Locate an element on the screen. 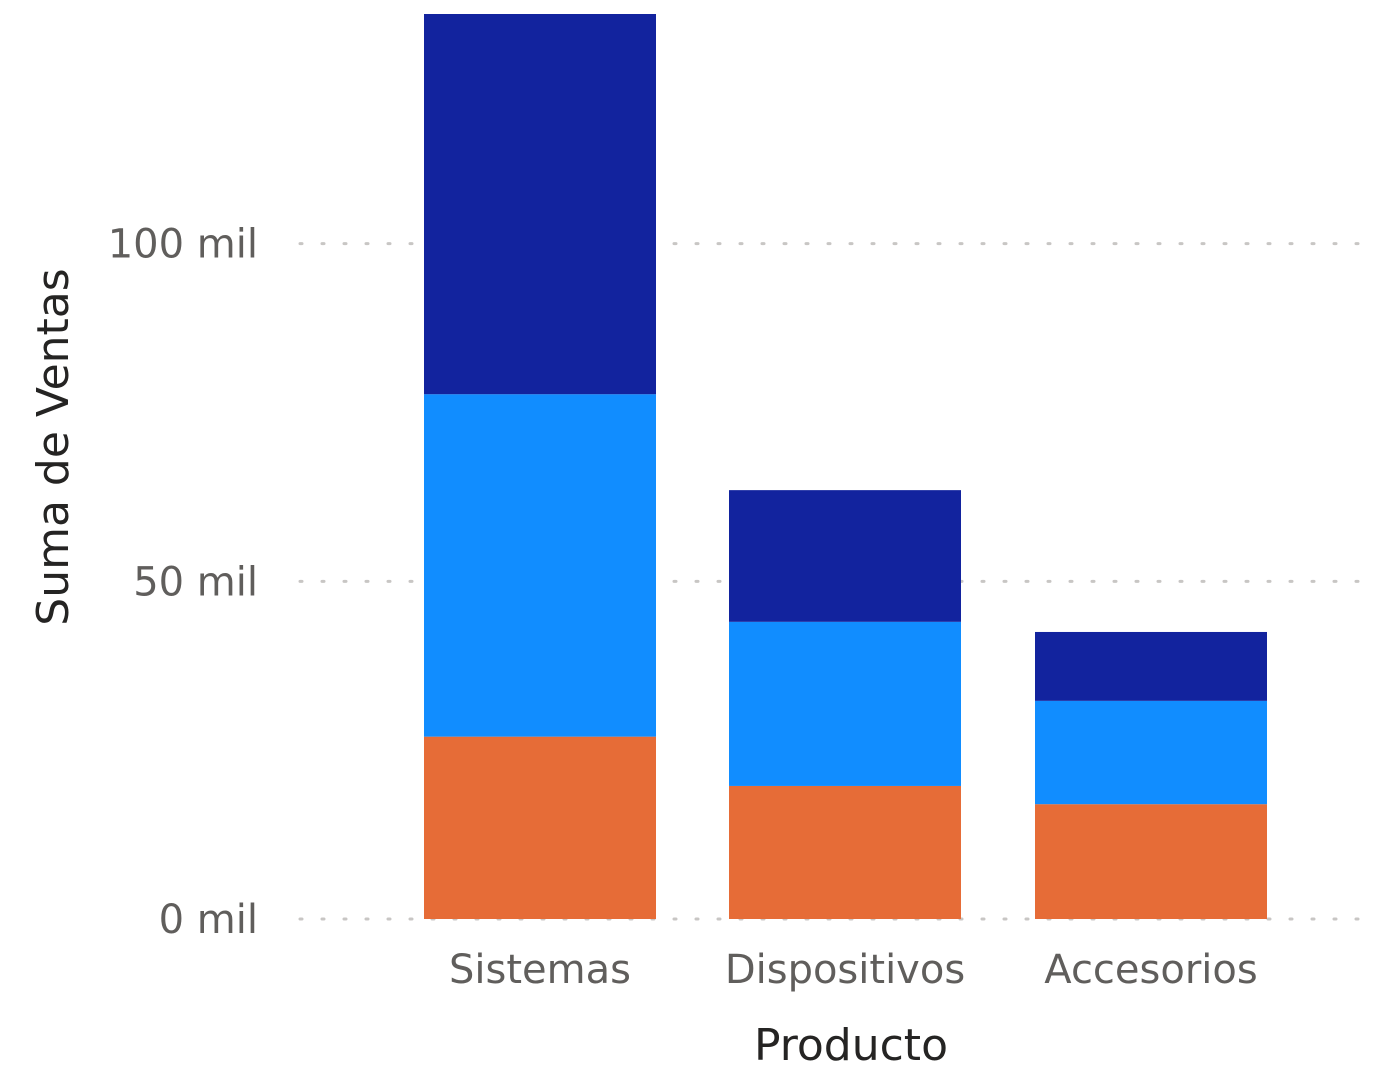  y-tick-label: 0 mil is located at coordinates (208, 920).